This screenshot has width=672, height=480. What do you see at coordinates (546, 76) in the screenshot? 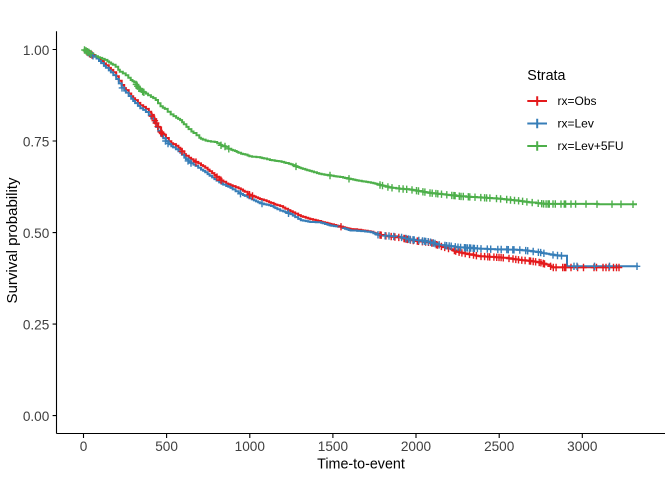
I see `svg-text: Strata` at bounding box center [546, 76].